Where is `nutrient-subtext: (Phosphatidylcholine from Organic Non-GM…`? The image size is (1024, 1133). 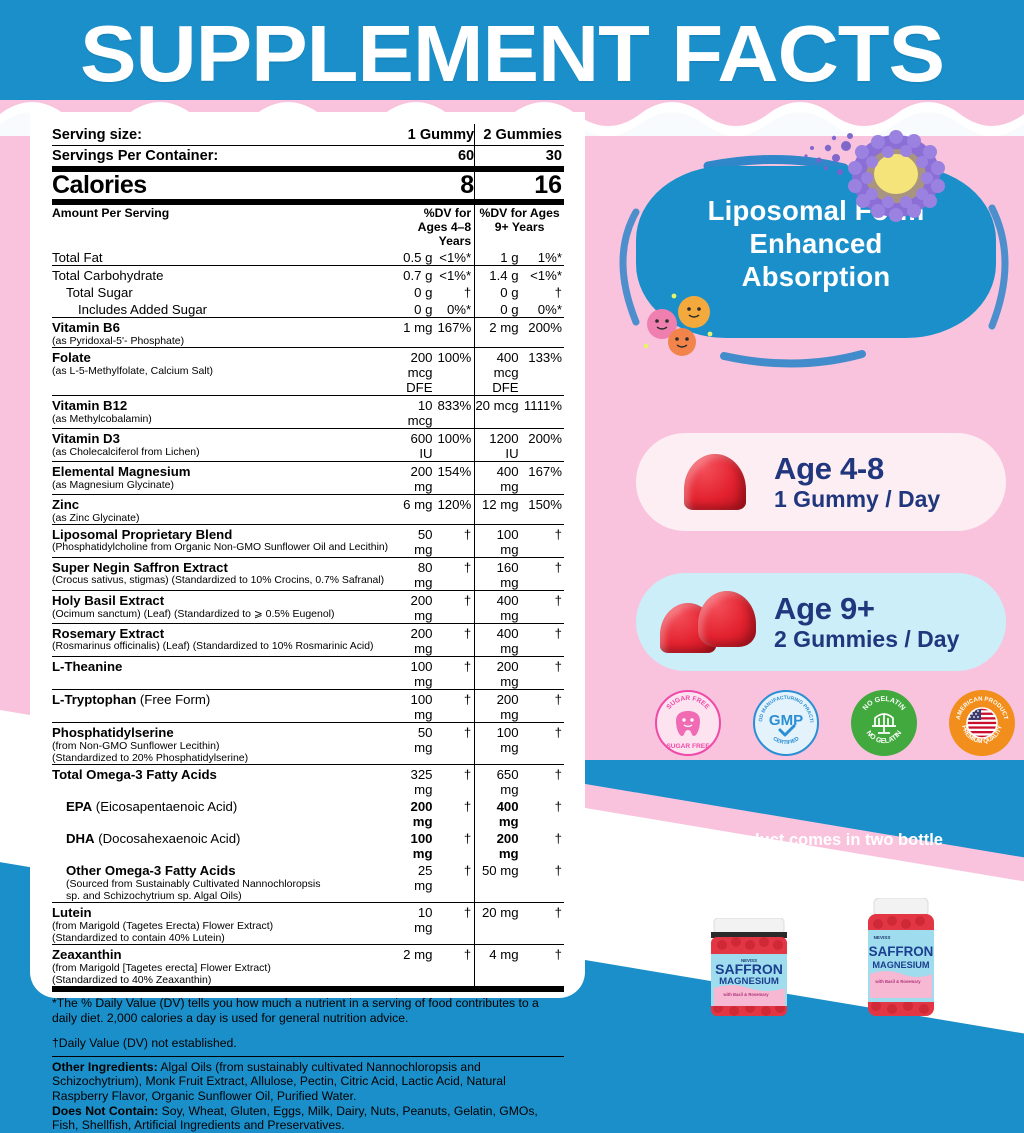 nutrient-subtext: (Phosphatidylcholine from Organic Non-GM… is located at coordinates (220, 547).